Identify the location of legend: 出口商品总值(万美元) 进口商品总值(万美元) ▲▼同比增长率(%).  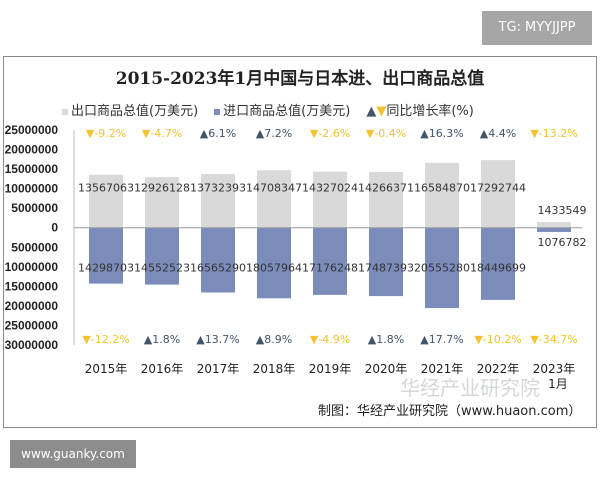
(268, 109).